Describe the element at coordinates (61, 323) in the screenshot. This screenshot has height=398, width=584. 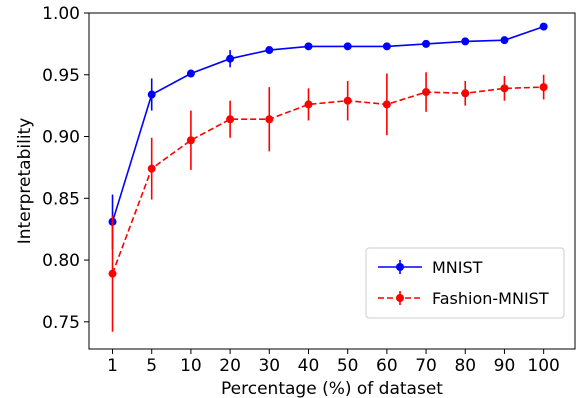
I see `y-tick-label: 0.75` at that location.